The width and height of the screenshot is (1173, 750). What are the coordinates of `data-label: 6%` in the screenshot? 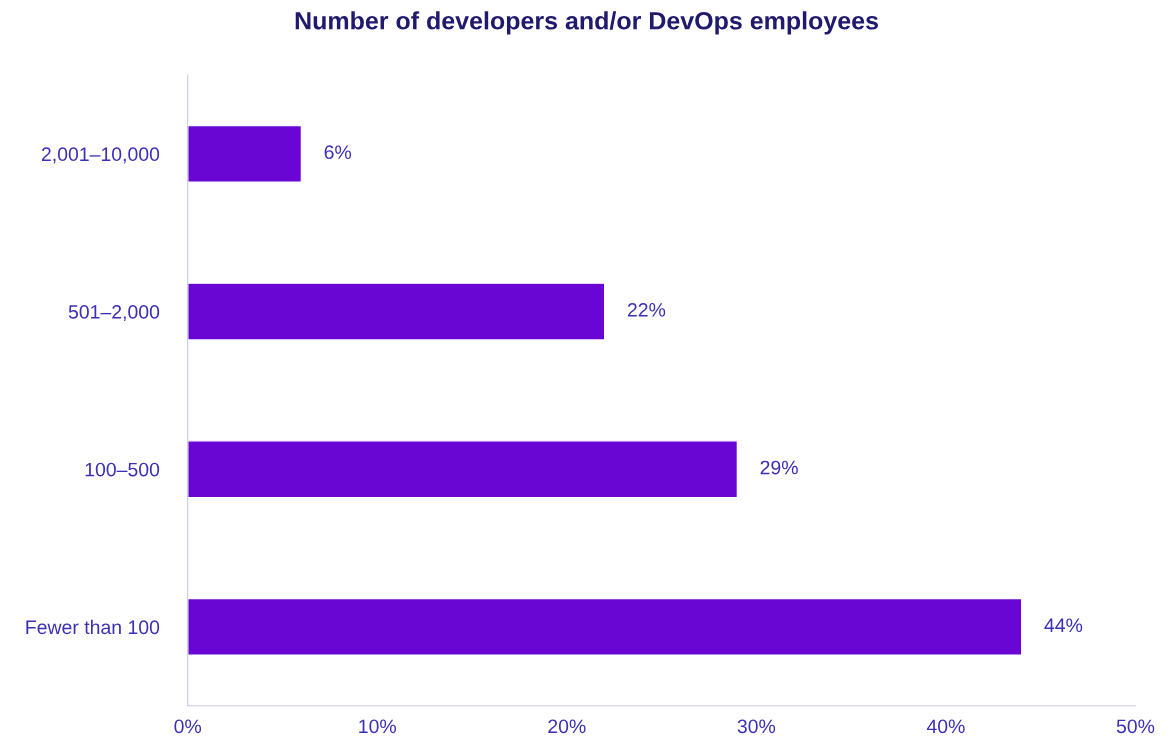 It's located at (338, 152).